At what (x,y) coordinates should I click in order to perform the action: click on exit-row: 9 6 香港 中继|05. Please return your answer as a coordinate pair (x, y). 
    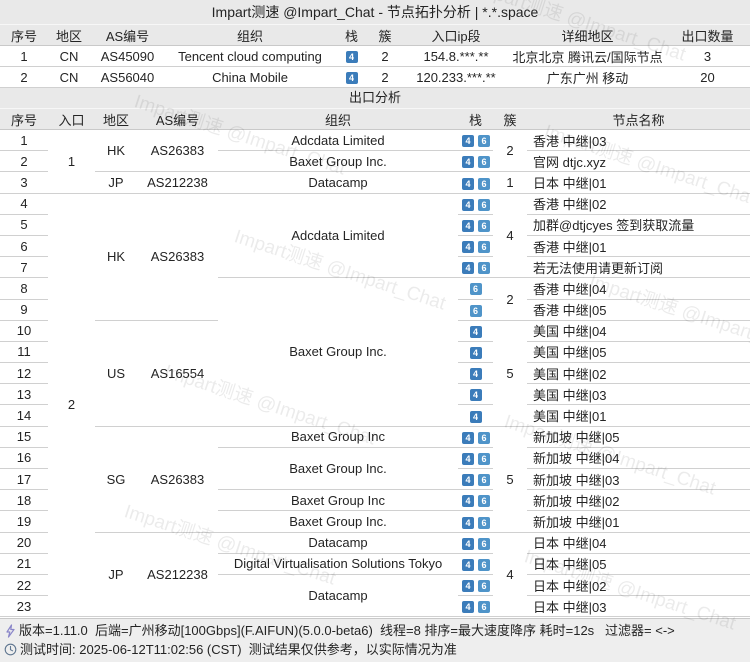
    Looking at the image, I should click on (375, 310).